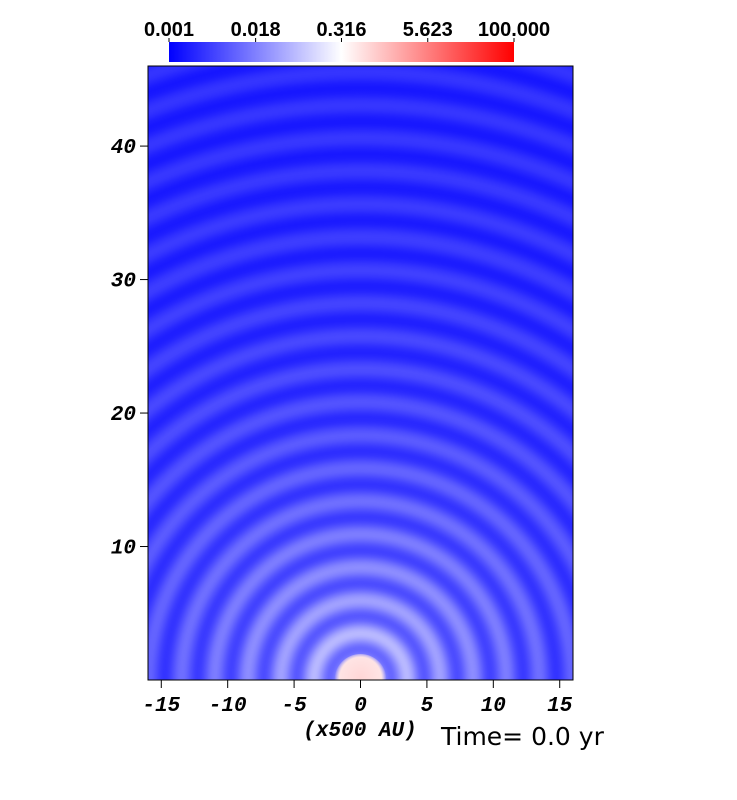 The height and width of the screenshot is (800, 737). Describe the element at coordinates (428, 30) in the screenshot. I see `colorbar-tick-label: 5.623` at that location.